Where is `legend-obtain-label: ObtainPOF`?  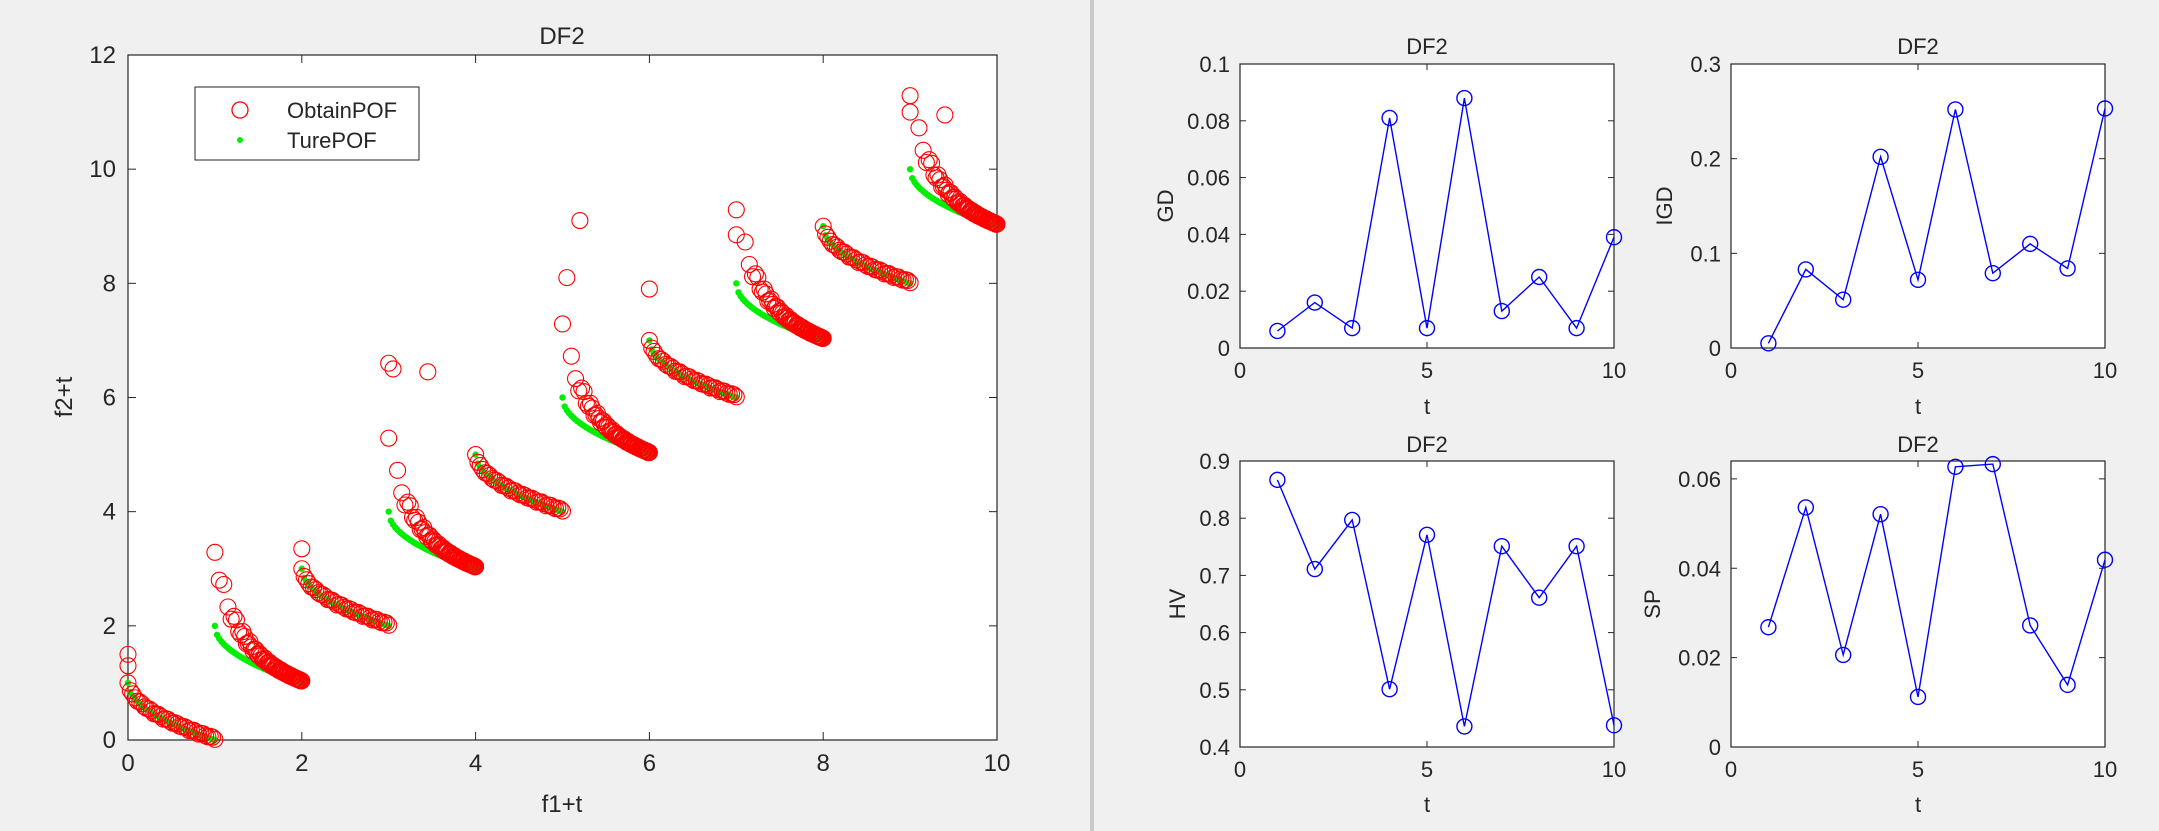
legend-obtain-label: ObtainPOF is located at coordinates (342, 110).